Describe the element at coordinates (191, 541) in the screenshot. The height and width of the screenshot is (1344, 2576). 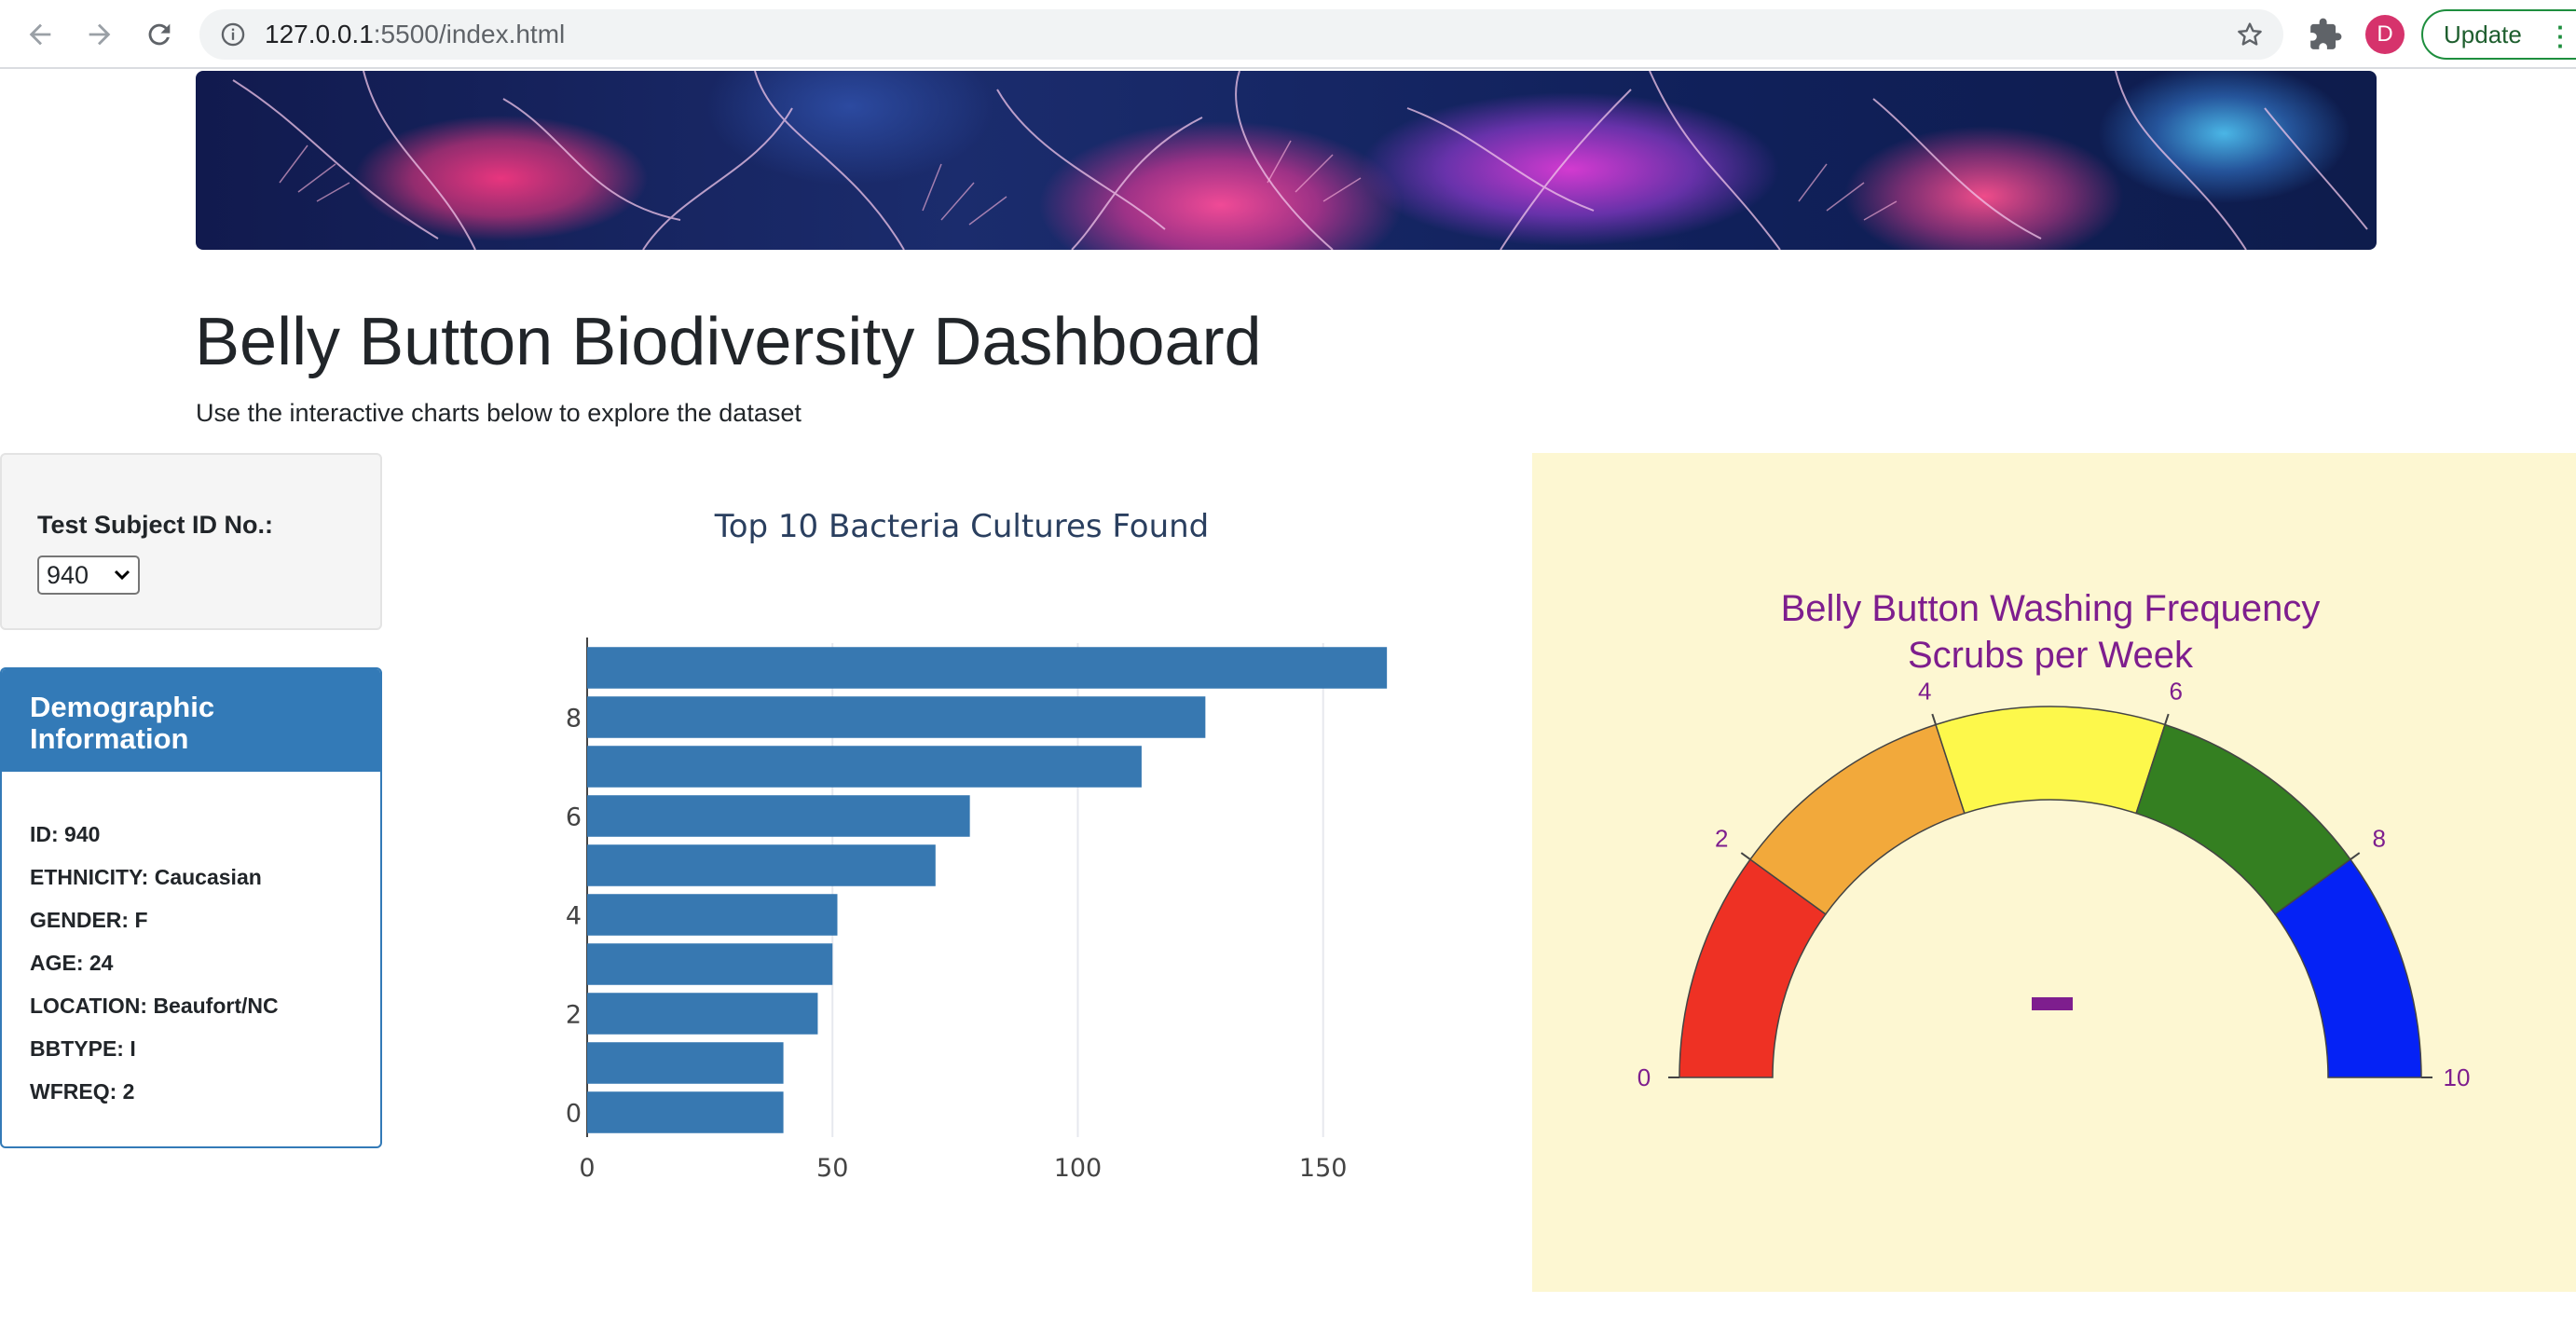
I see `subject-selector-panel: Test Subject ID No.: 940` at that location.